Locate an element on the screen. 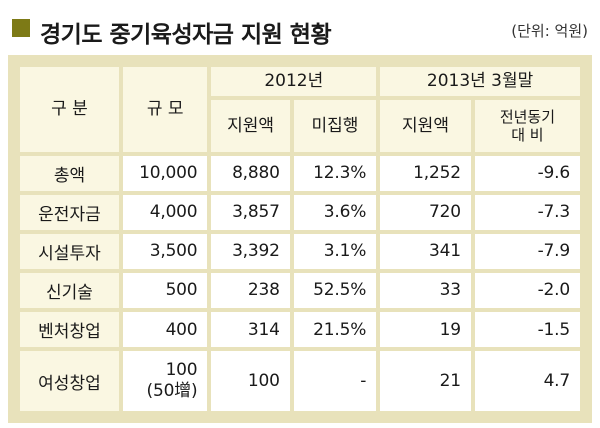  row-category: 신기술 is located at coordinates (69, 290).